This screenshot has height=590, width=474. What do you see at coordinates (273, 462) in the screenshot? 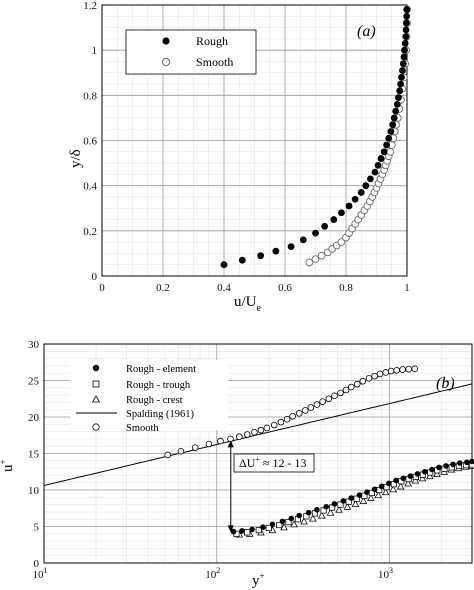
I see `delta-u-annotation-text: ΔU+ ≈ 12 - 13` at bounding box center [273, 462].